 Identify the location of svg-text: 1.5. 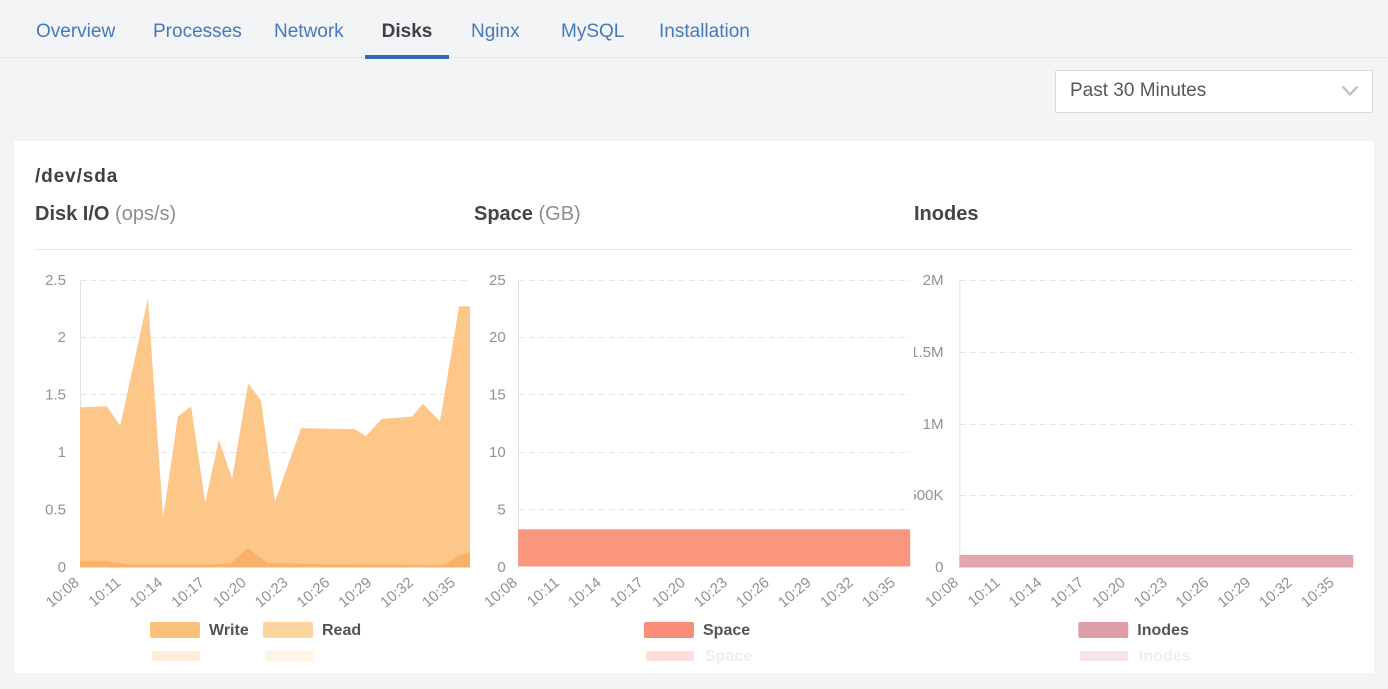
(55, 395).